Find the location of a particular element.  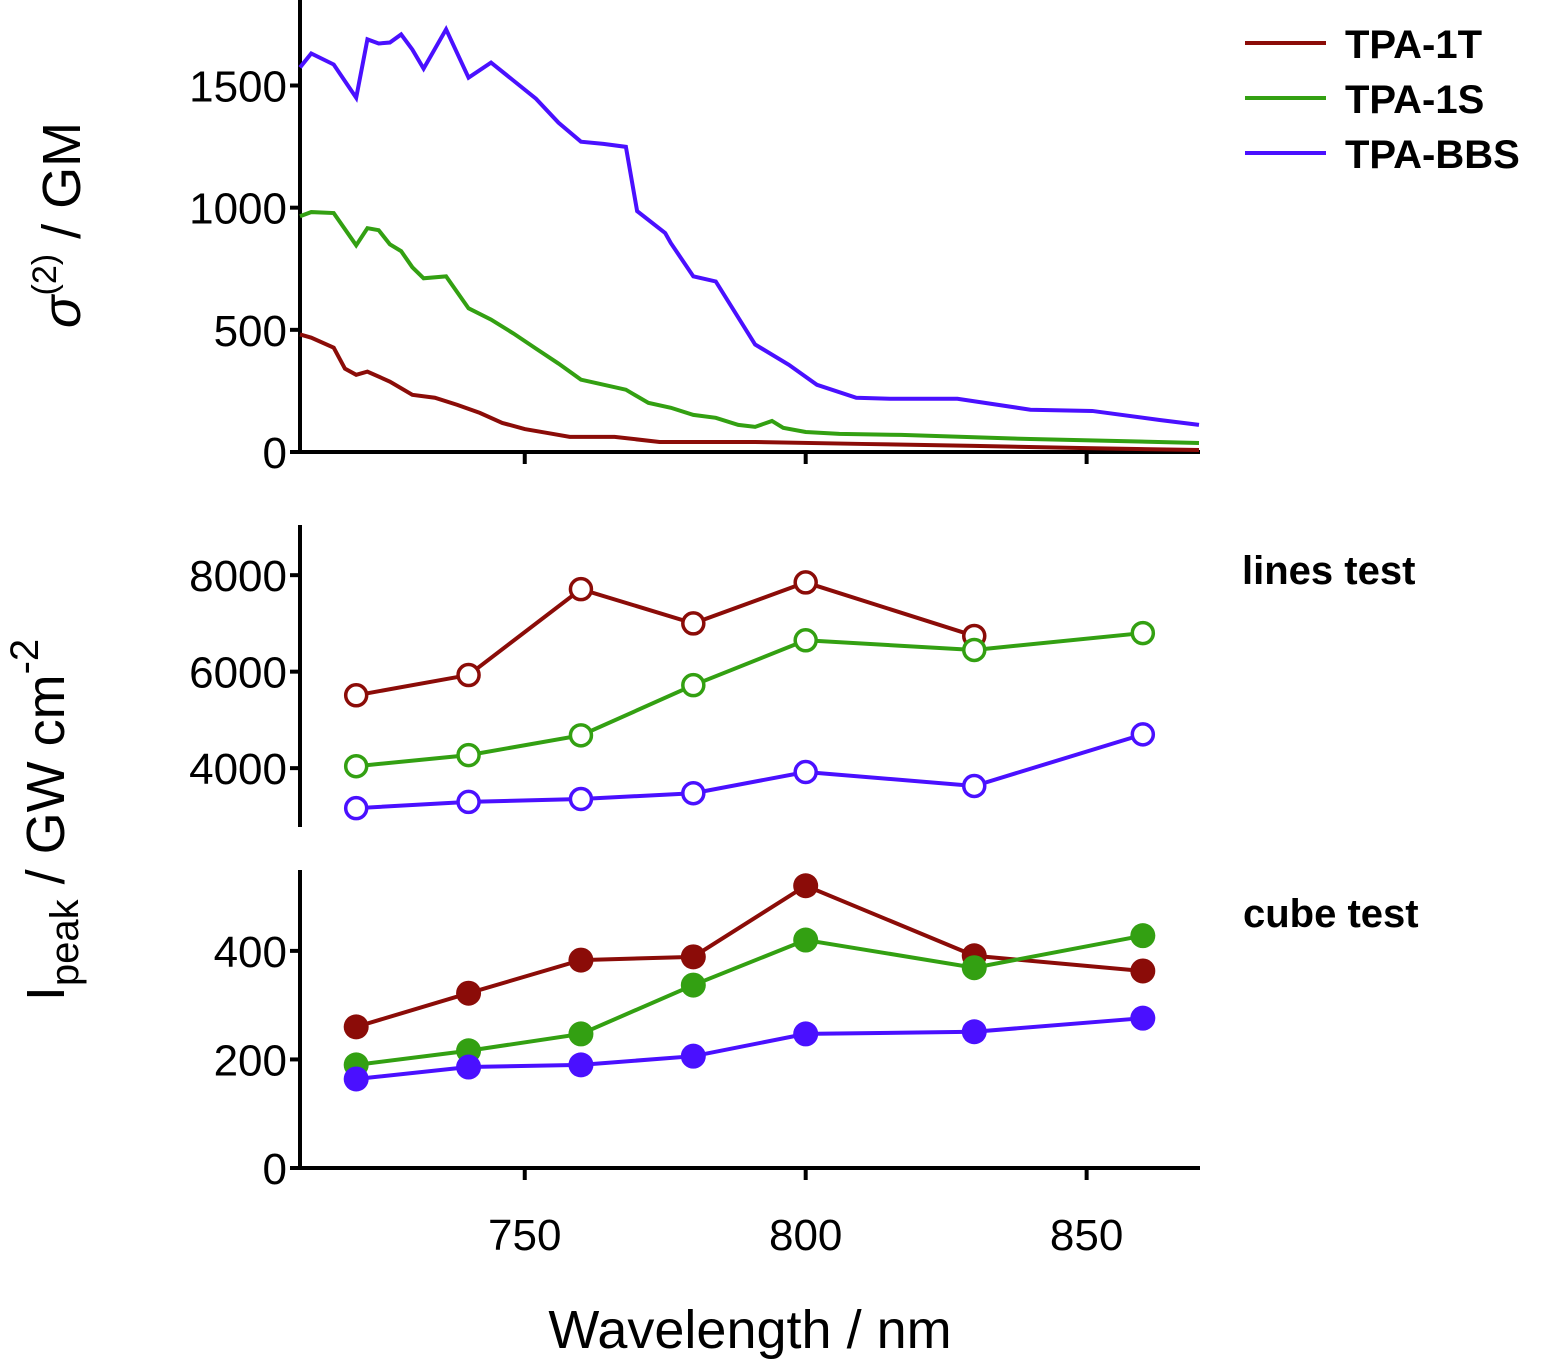

sigma-symbol: σ is located at coordinates (62, 310).